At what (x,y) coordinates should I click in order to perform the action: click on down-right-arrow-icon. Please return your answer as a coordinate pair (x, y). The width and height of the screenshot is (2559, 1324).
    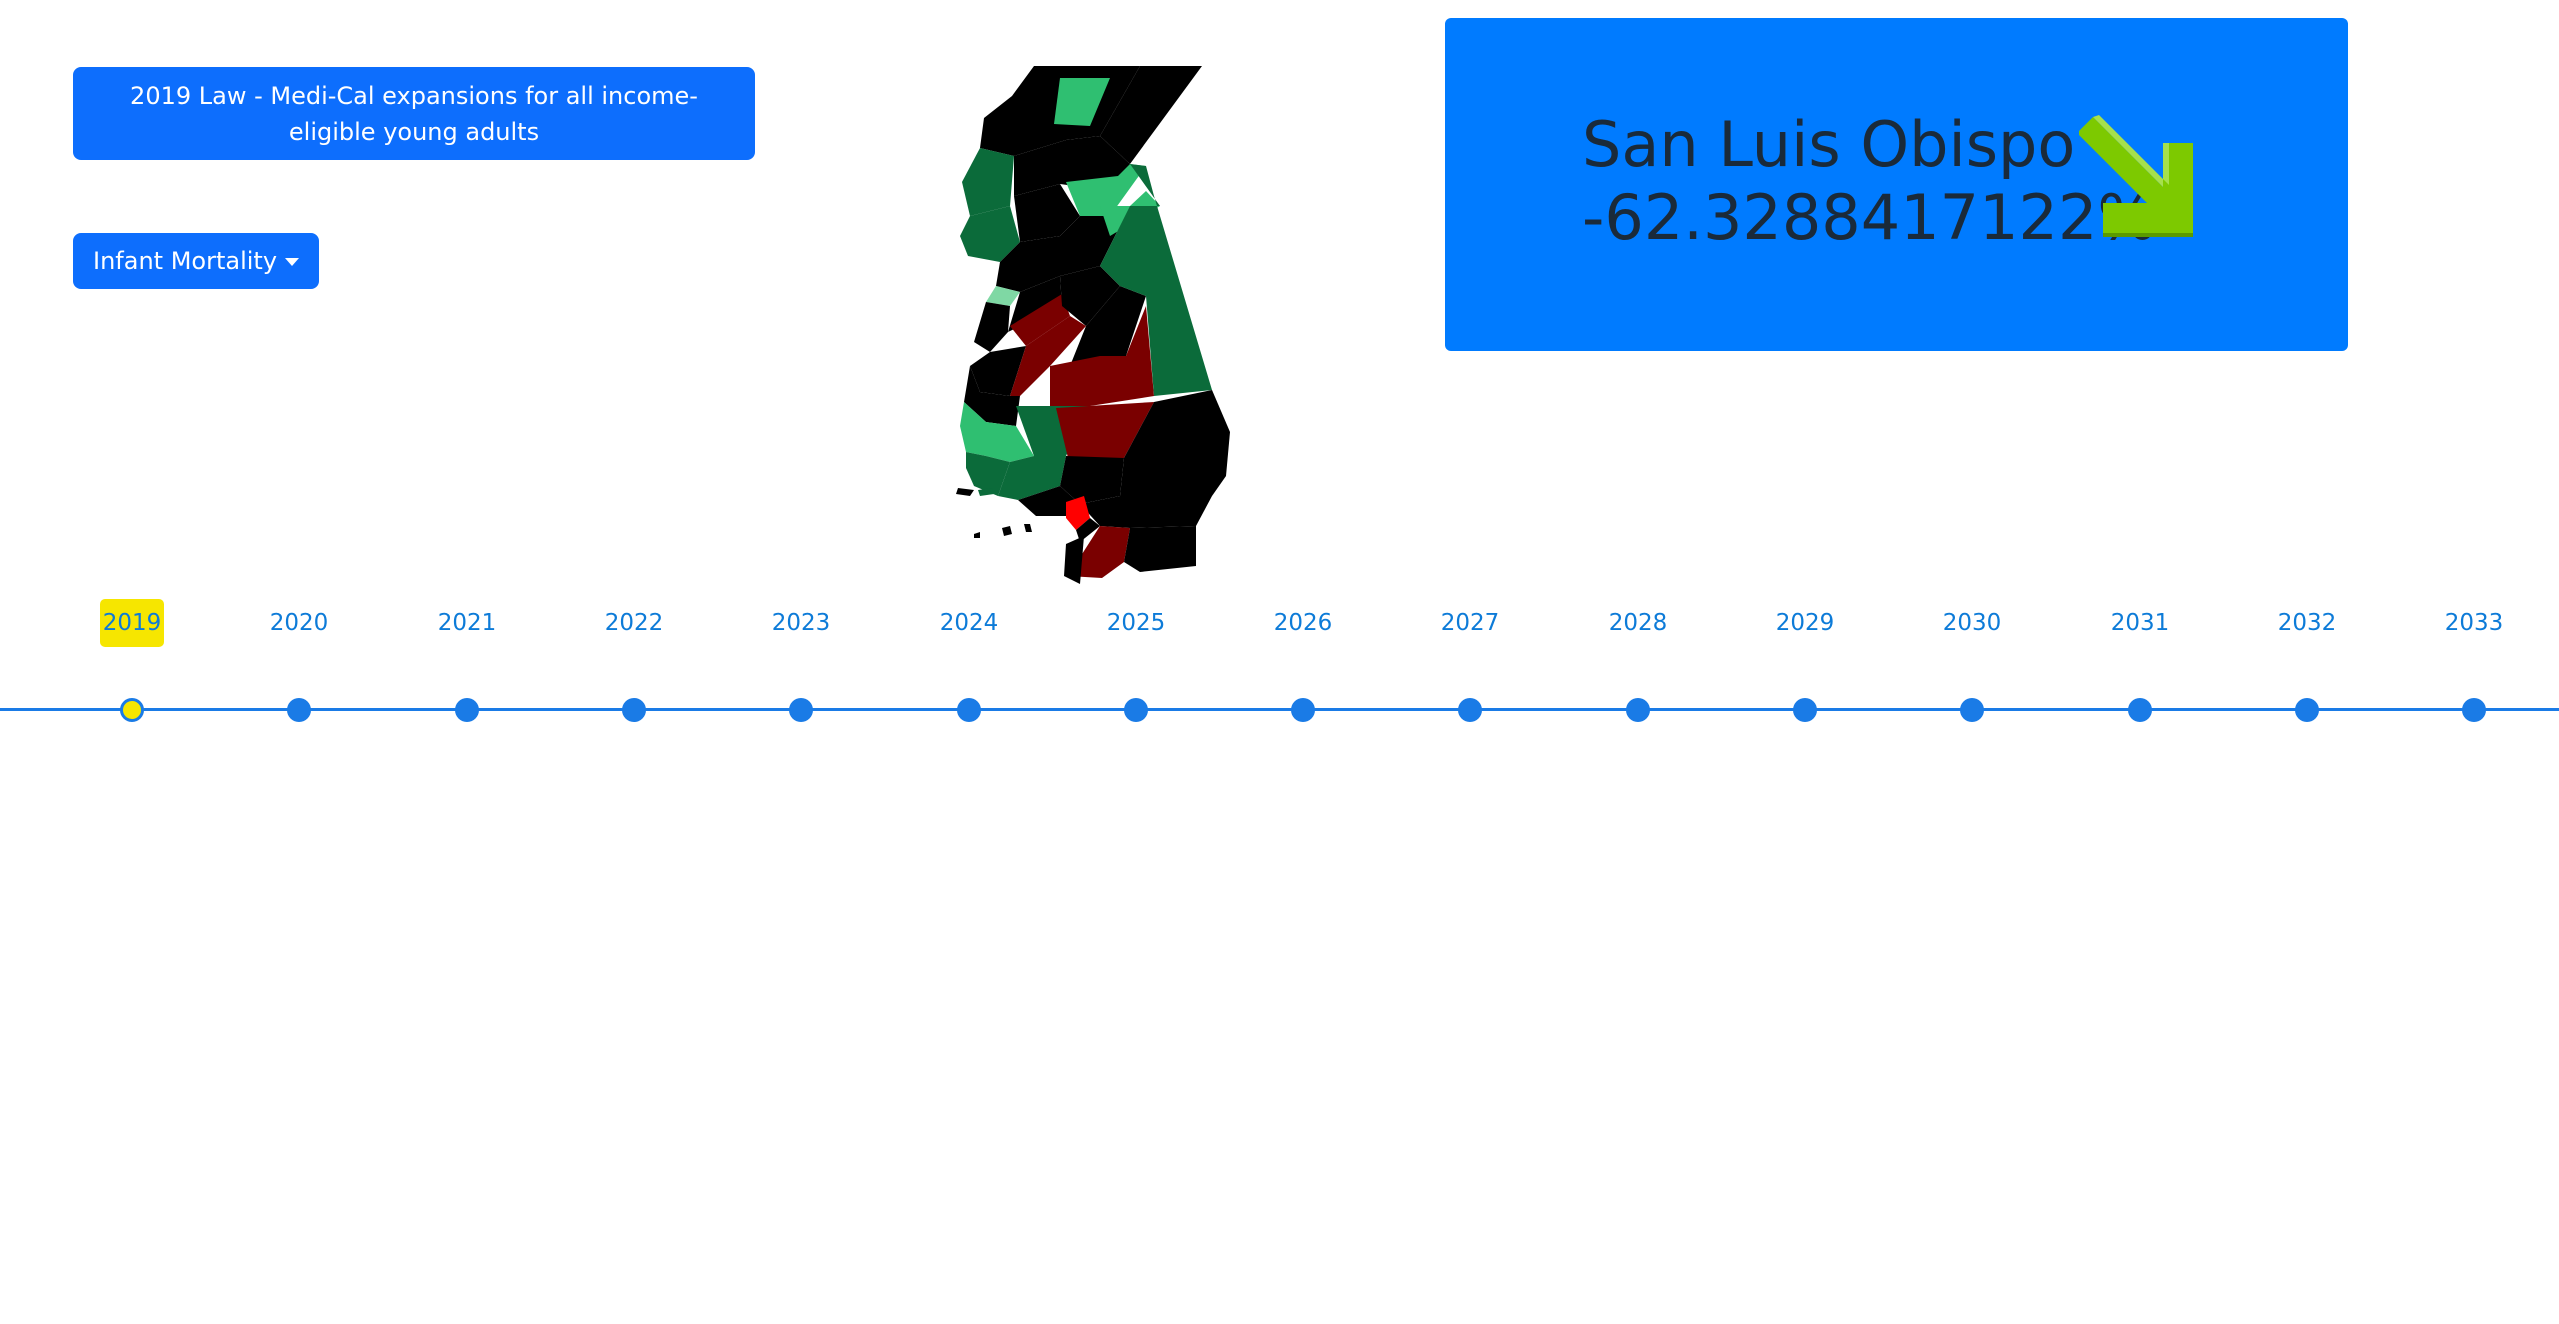
    Looking at the image, I should click on (2136, 176).